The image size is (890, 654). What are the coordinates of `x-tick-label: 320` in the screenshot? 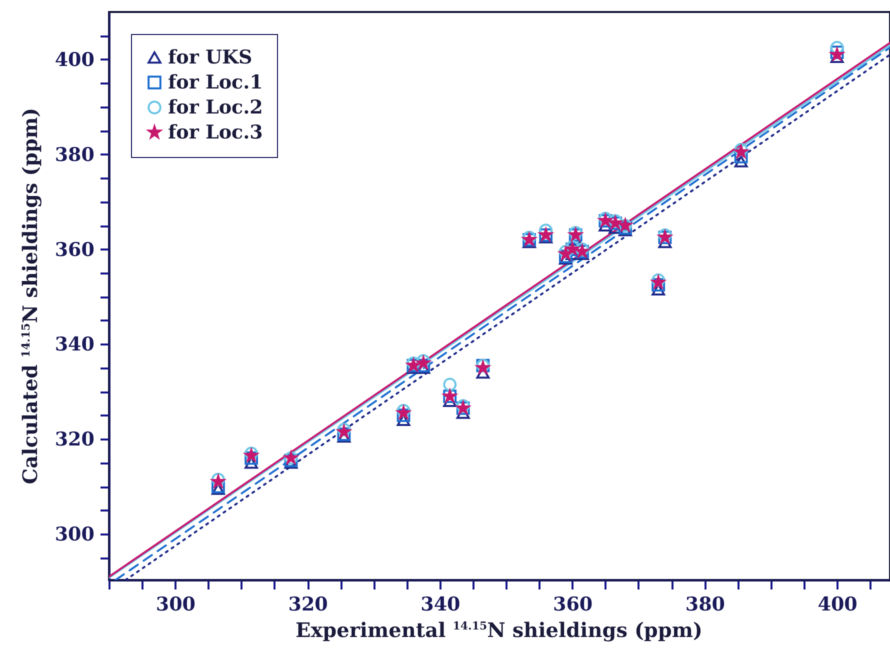 It's located at (308, 605).